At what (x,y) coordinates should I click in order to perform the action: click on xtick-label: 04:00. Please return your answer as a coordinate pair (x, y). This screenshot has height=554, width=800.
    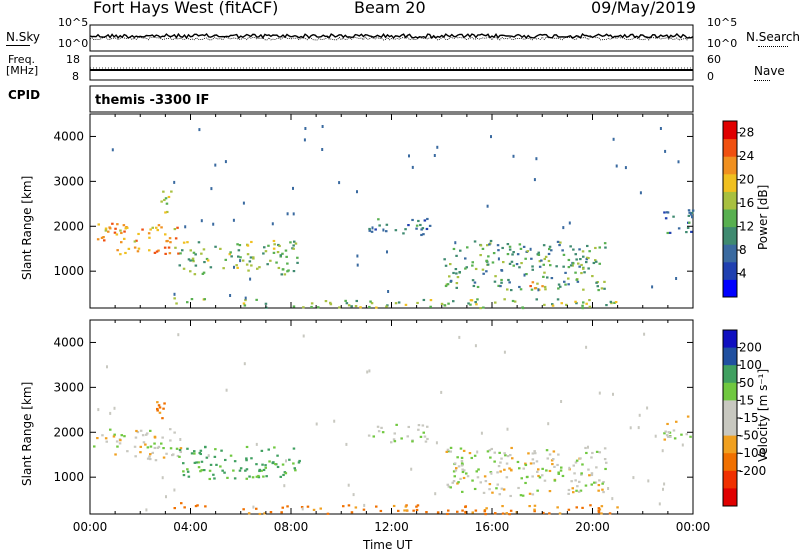
    Looking at the image, I should click on (190, 527).